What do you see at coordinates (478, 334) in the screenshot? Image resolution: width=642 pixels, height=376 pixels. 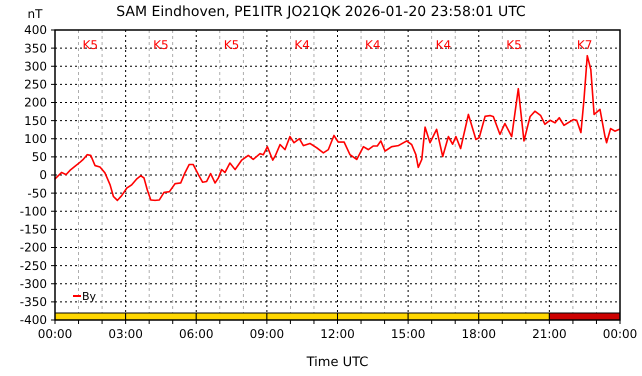 I see `x-tick-label: 18:00` at bounding box center [478, 334].